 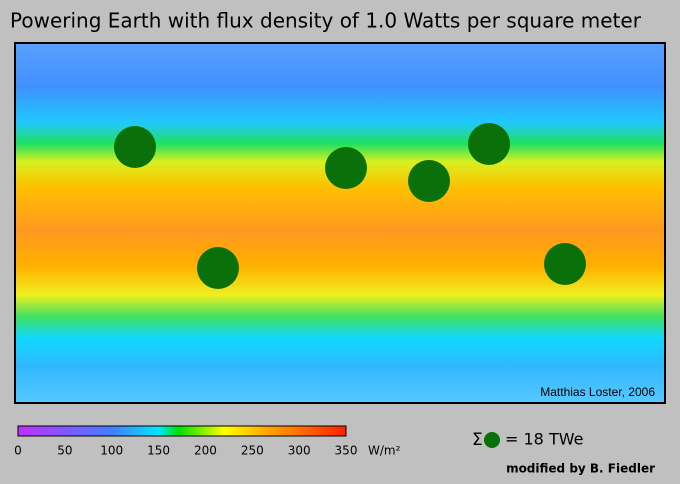 I want to click on colorbar-unit: W/m², so click(x=384, y=451).